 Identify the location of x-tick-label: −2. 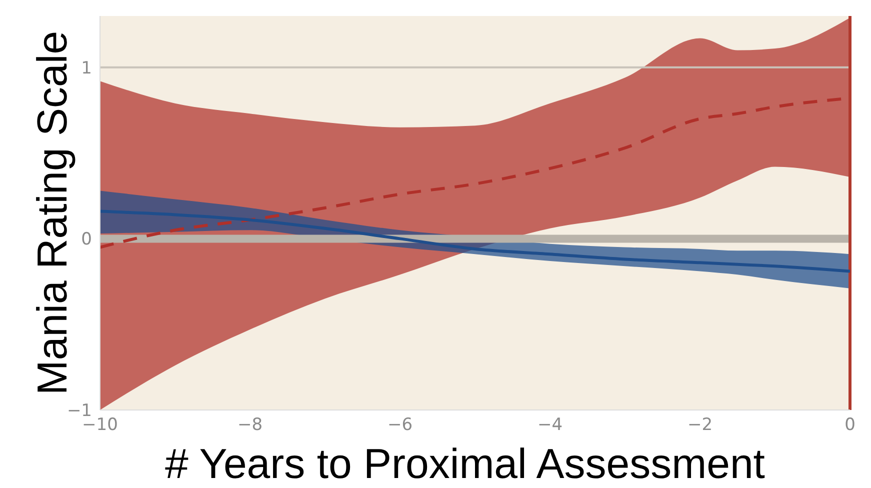
(700, 425).